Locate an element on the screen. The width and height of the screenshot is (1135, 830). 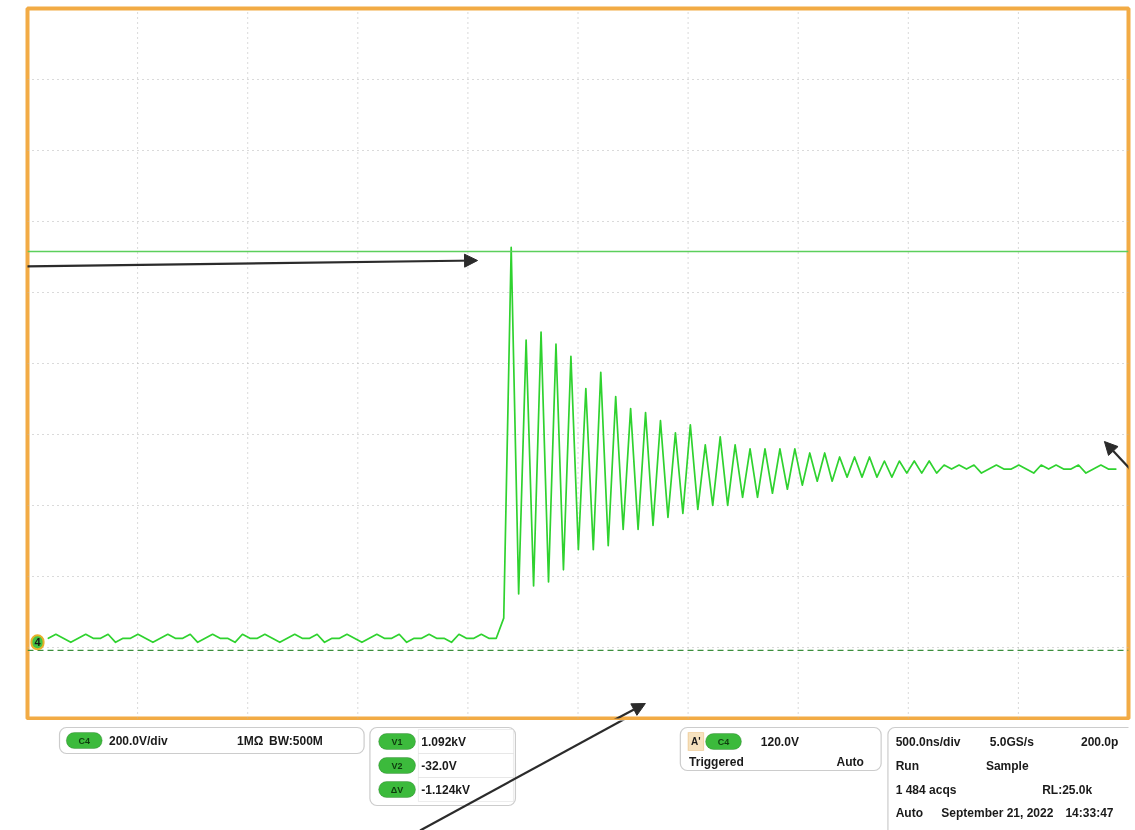
text: 120.0V is located at coordinates (779, 741).